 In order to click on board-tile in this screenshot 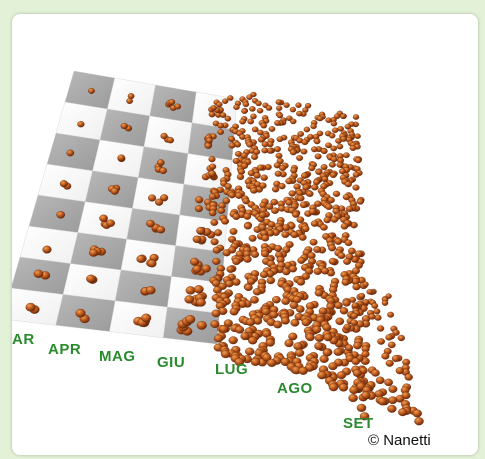, I will do `click(49, 244)`.